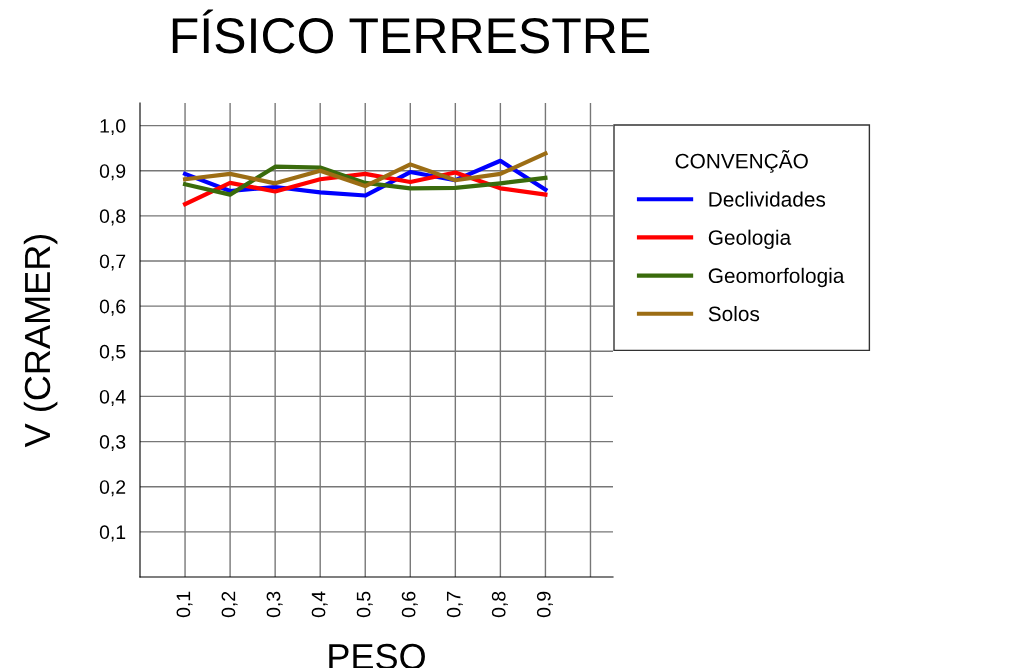 This screenshot has height=668, width=1010. I want to click on legend-title: CONVENÇÃO, so click(741, 161).